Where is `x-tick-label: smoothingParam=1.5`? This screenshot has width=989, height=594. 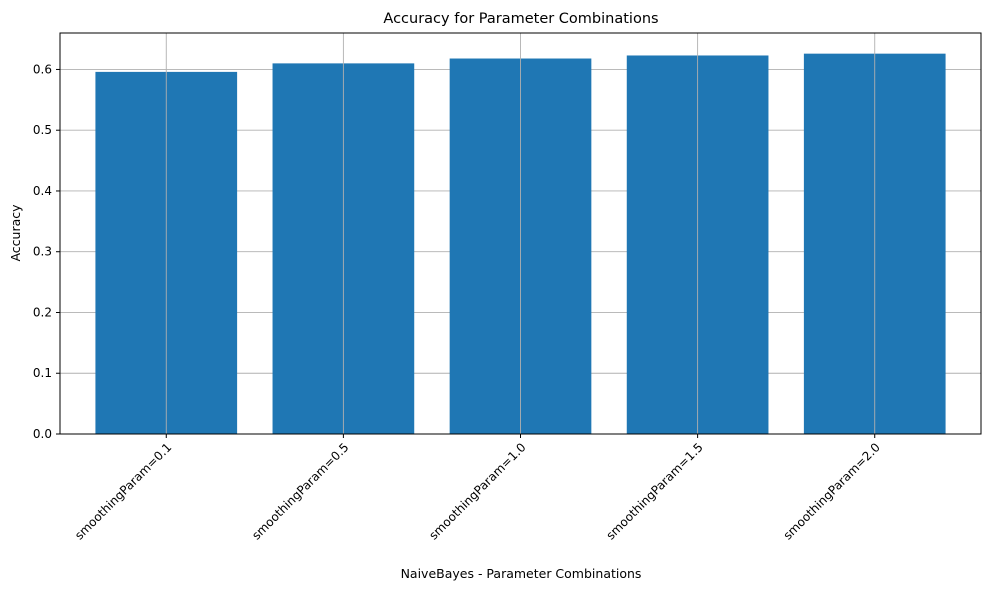 x-tick-label: smoothingParam=1.5 is located at coordinates (654, 491).